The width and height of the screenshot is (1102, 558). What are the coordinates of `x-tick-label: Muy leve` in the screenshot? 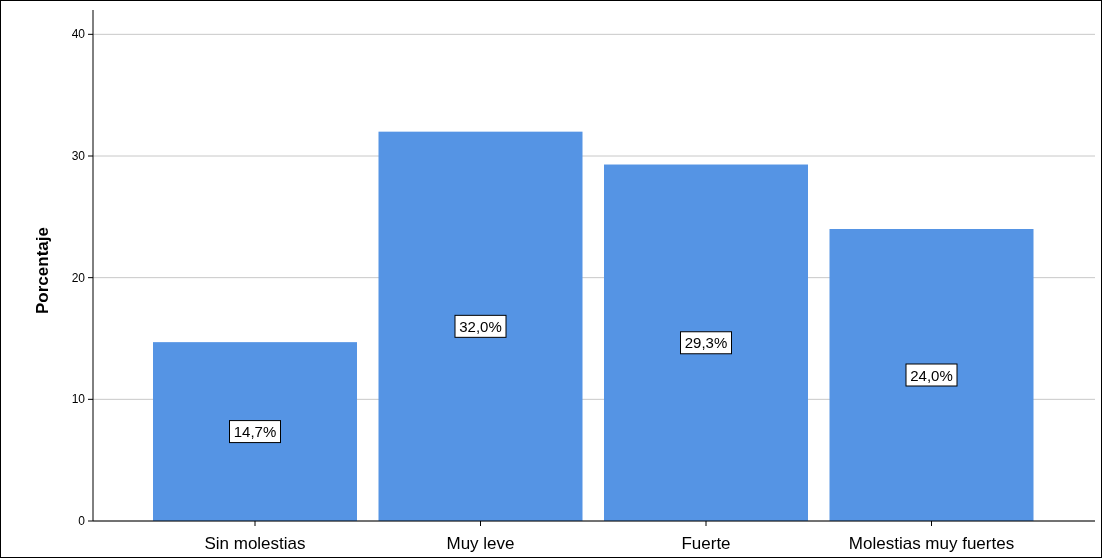 It's located at (480, 543).